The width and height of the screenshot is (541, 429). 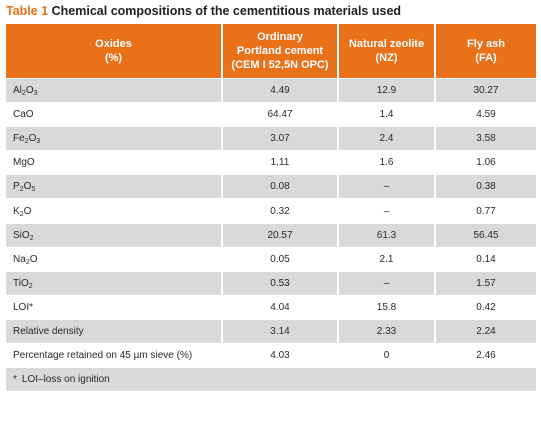 What do you see at coordinates (114, 114) in the screenshot?
I see `oxide-name: CaO` at bounding box center [114, 114].